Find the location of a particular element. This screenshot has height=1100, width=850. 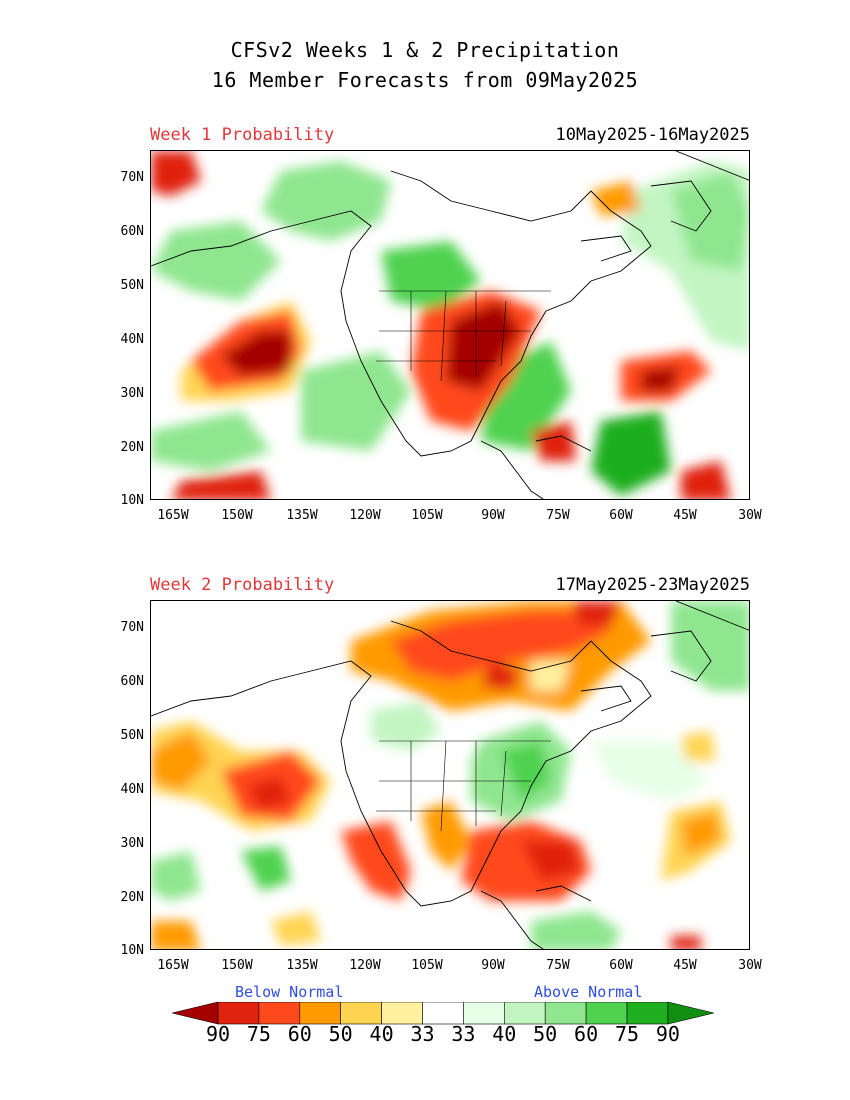

week1-lat-30n: 30N is located at coordinates (132, 393).